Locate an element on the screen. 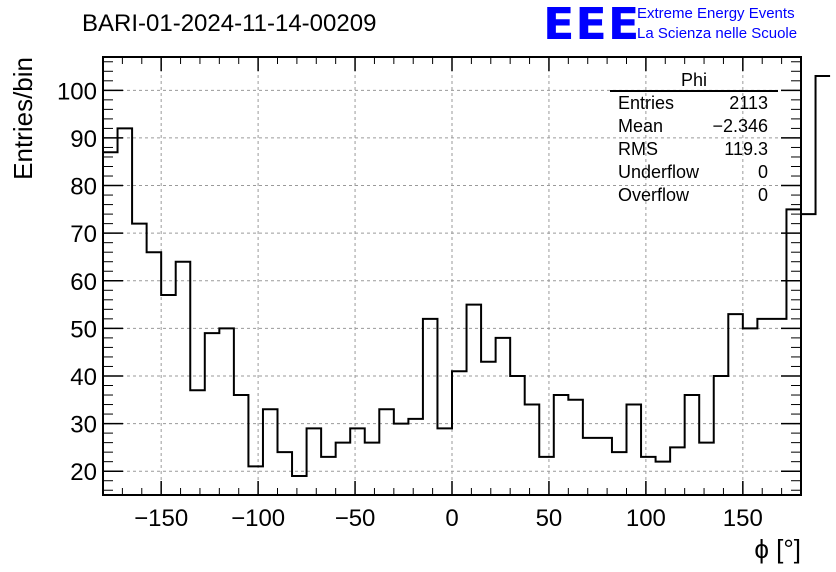 The image size is (836, 572). stats-row-overflow: Overflow 0 is located at coordinates (694, 195).